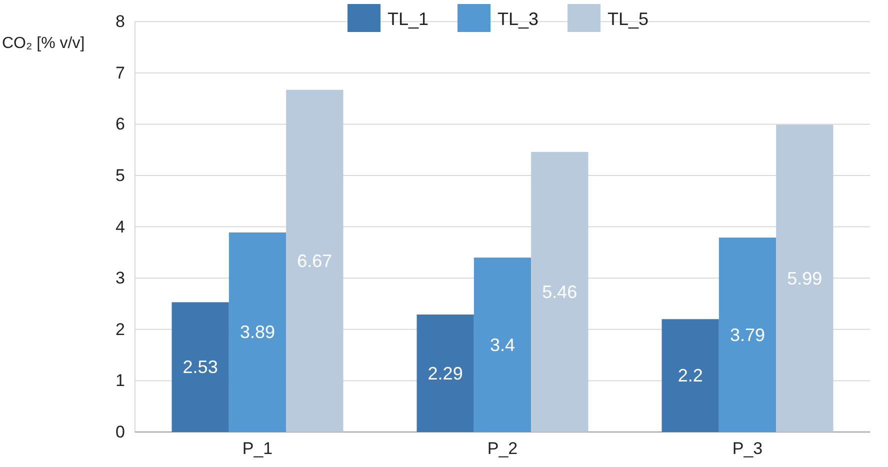  Describe the element at coordinates (518, 19) in the screenshot. I see `legend-label: TL_3` at that location.